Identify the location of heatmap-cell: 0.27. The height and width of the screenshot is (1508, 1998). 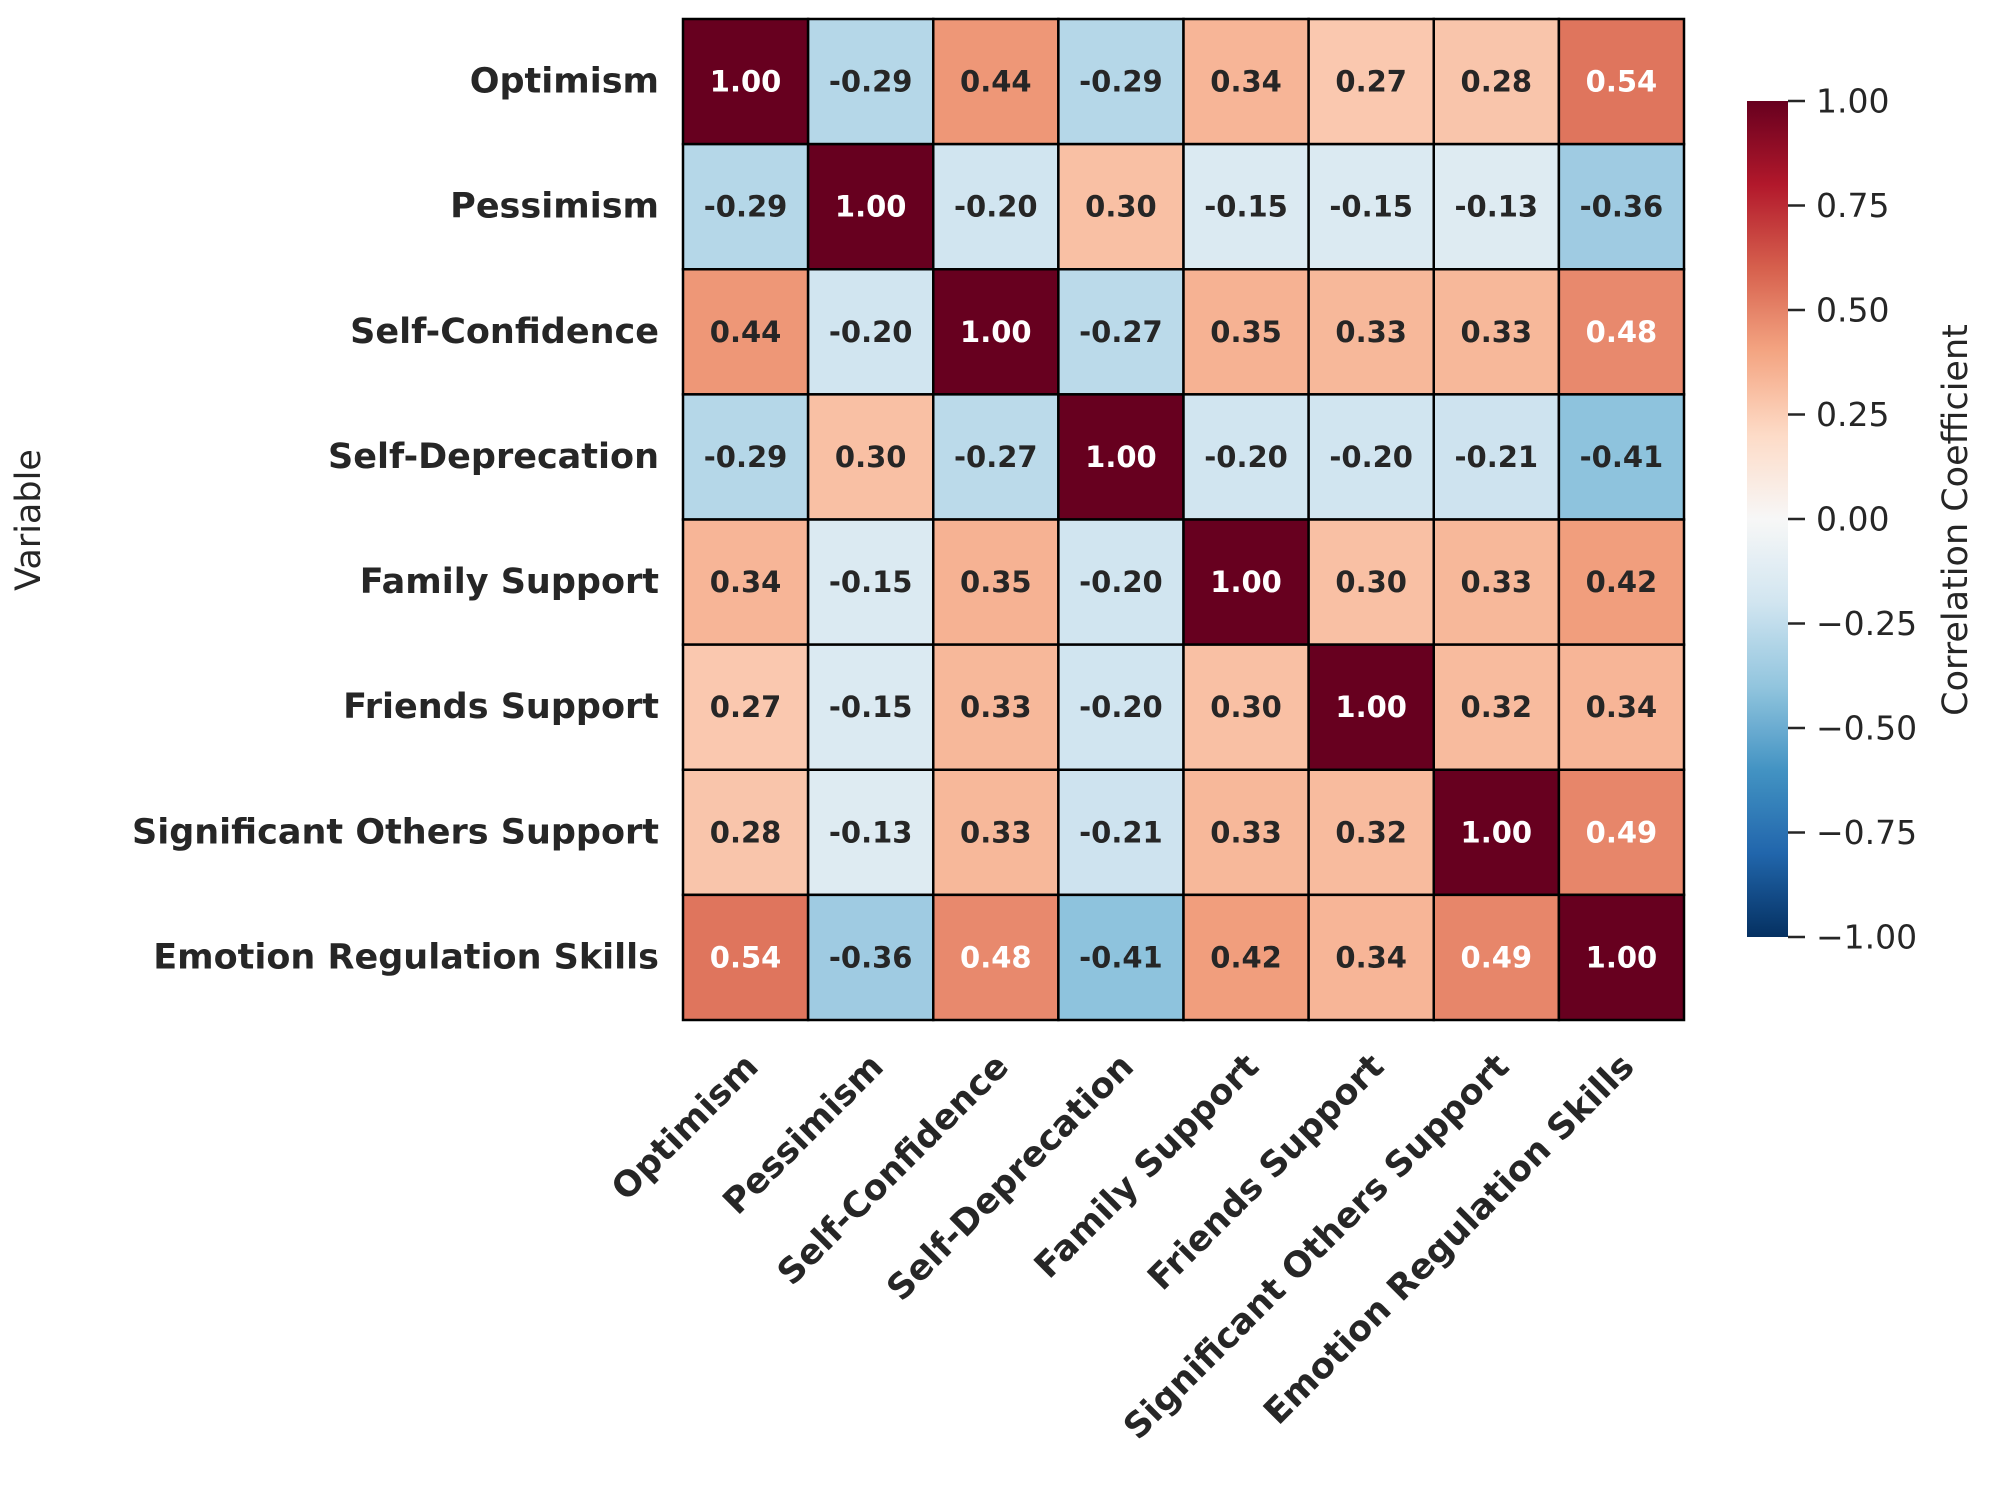
(1371, 81).